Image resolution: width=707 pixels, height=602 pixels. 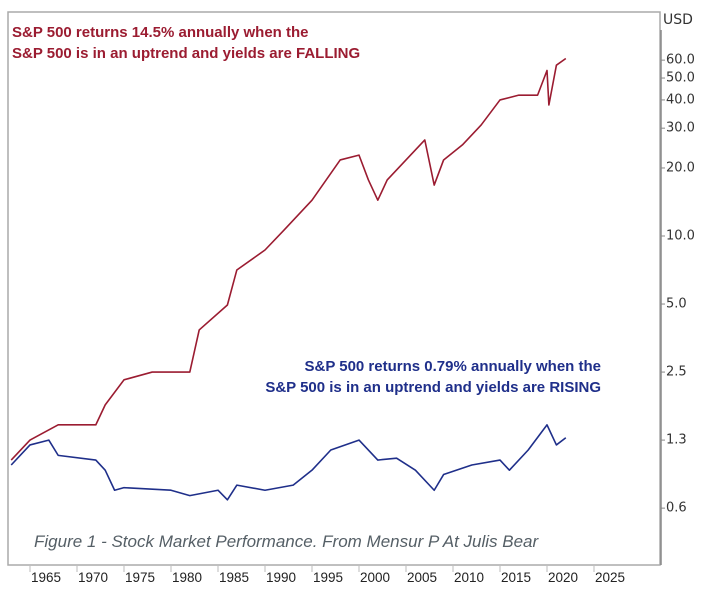 What do you see at coordinates (676, 372) in the screenshot?
I see `y-tick-label: 2.5` at bounding box center [676, 372].